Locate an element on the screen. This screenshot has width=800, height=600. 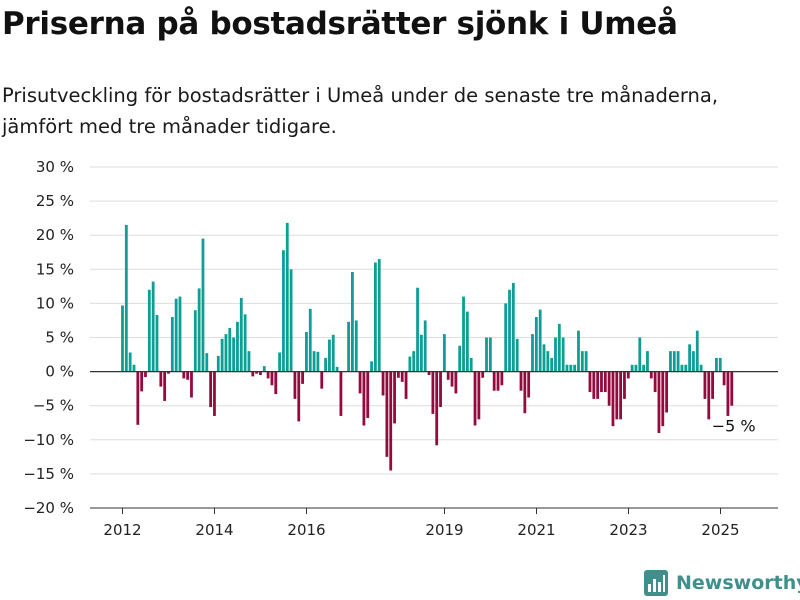
y-tick-label: −10 % is located at coordinates (48, 440).